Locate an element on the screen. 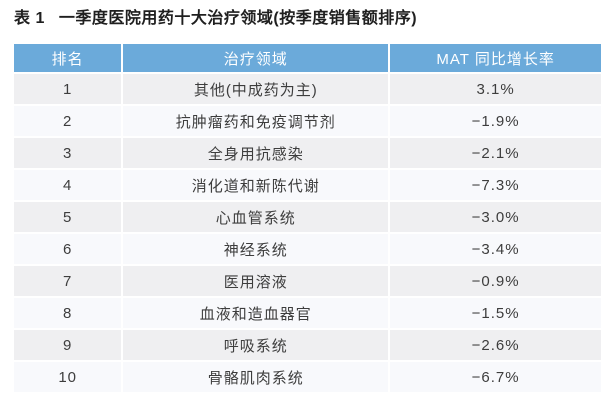  rank-cell: 8 is located at coordinates (68, 313).